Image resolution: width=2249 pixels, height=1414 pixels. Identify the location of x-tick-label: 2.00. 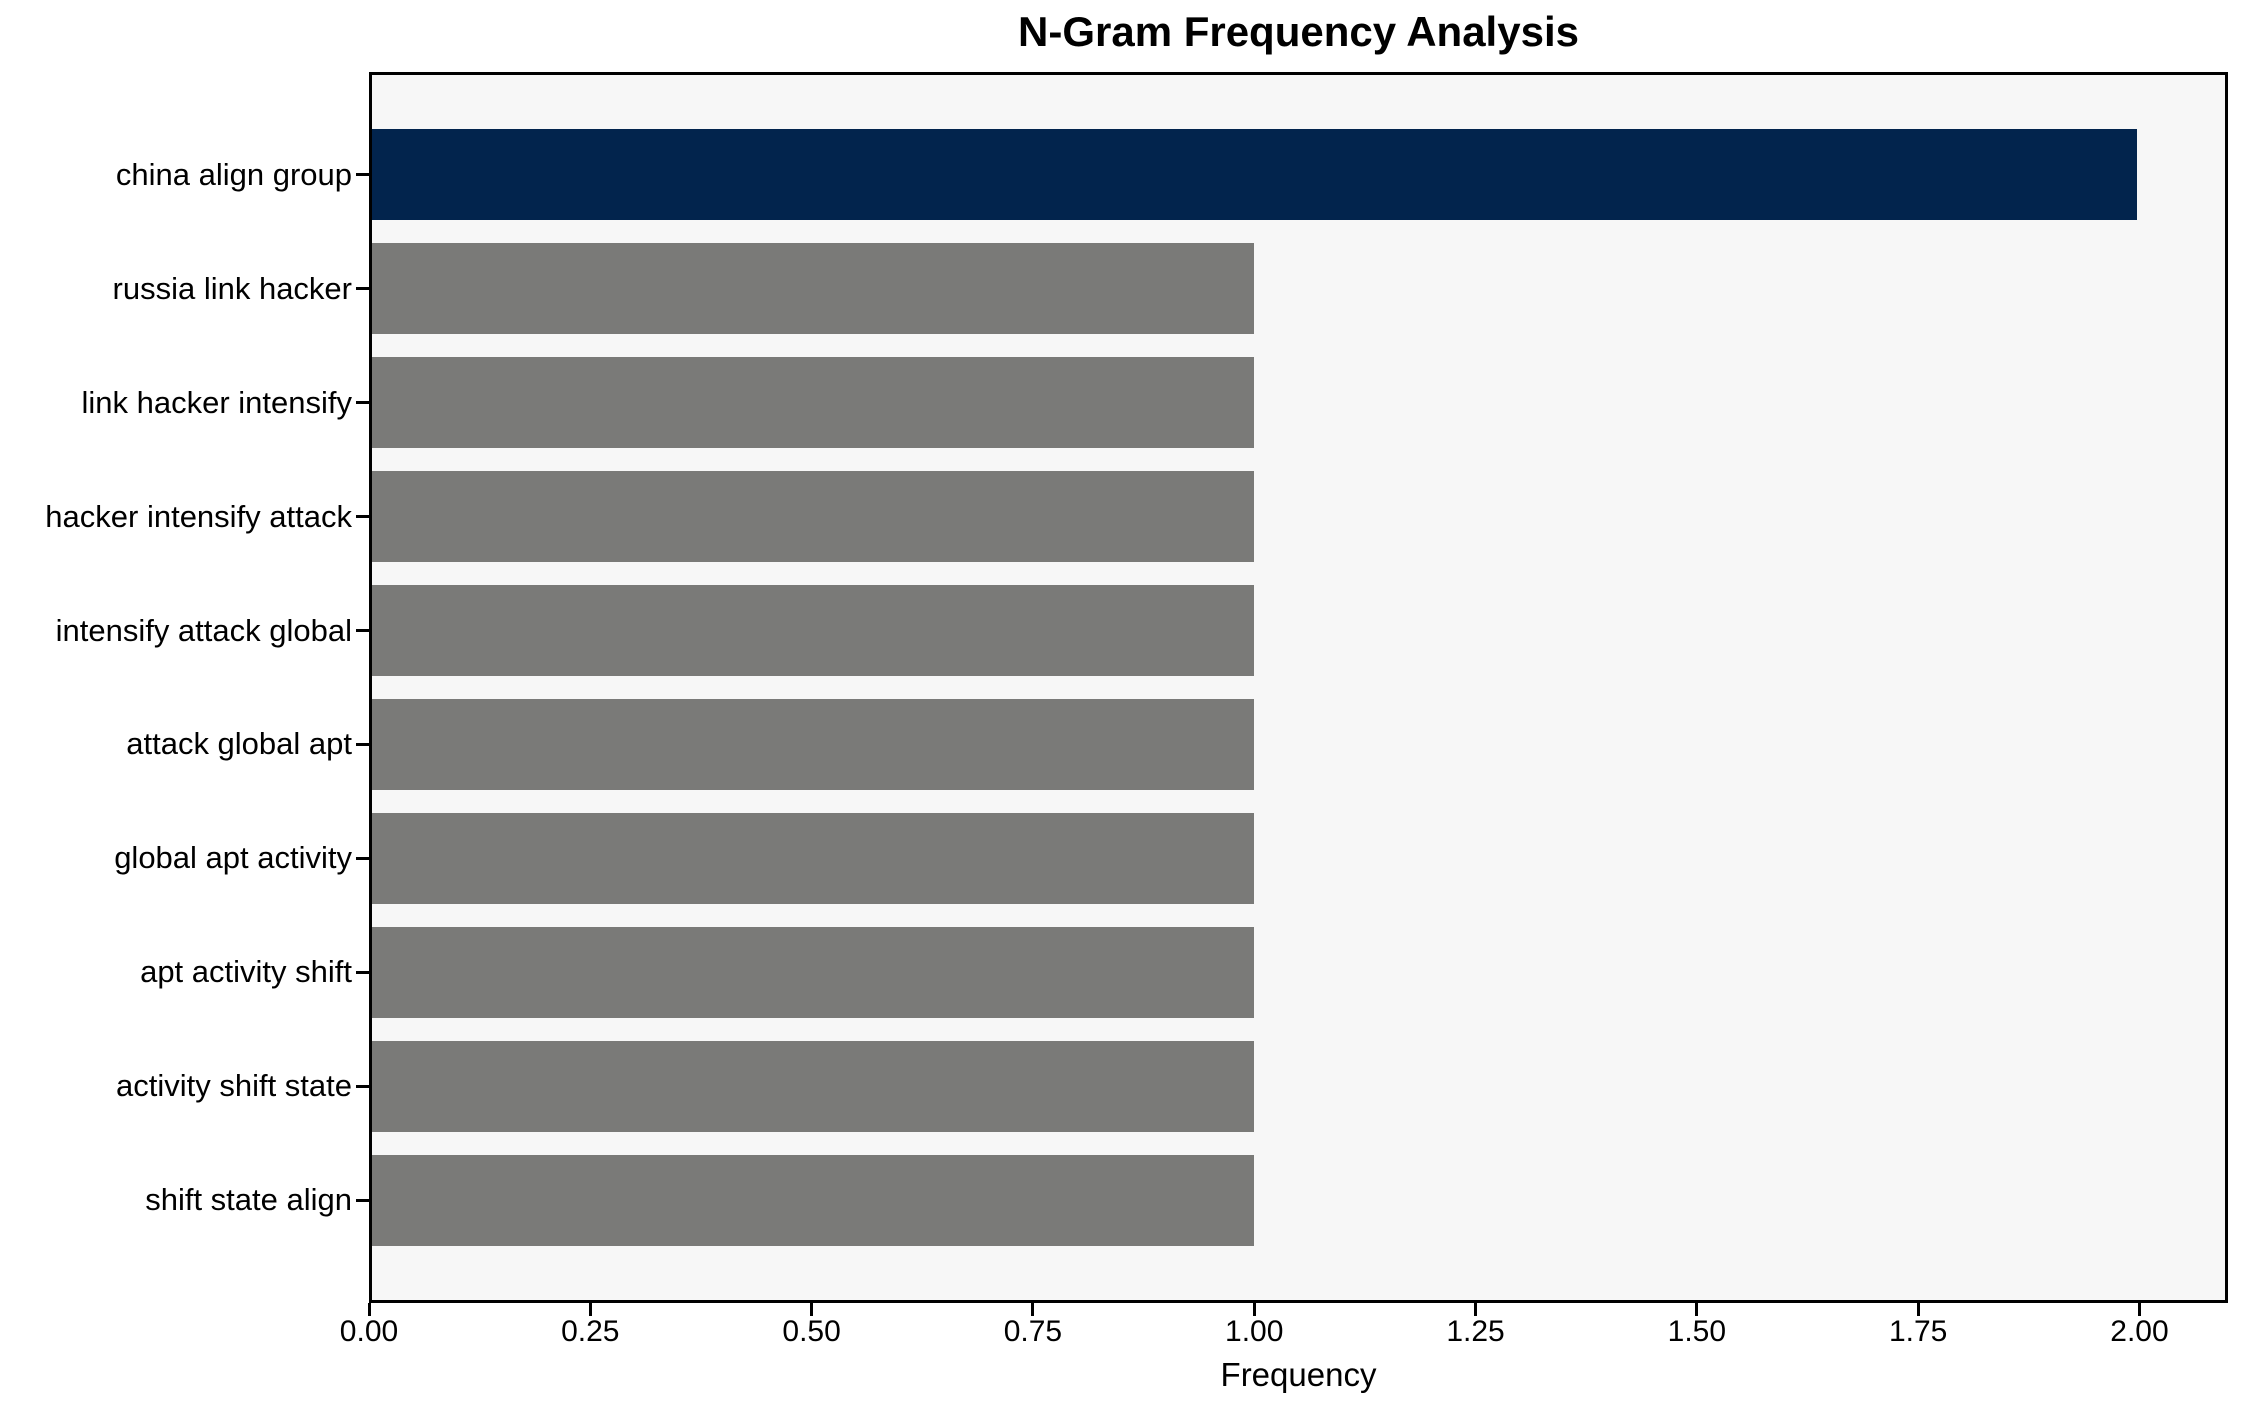
(2139, 1331).